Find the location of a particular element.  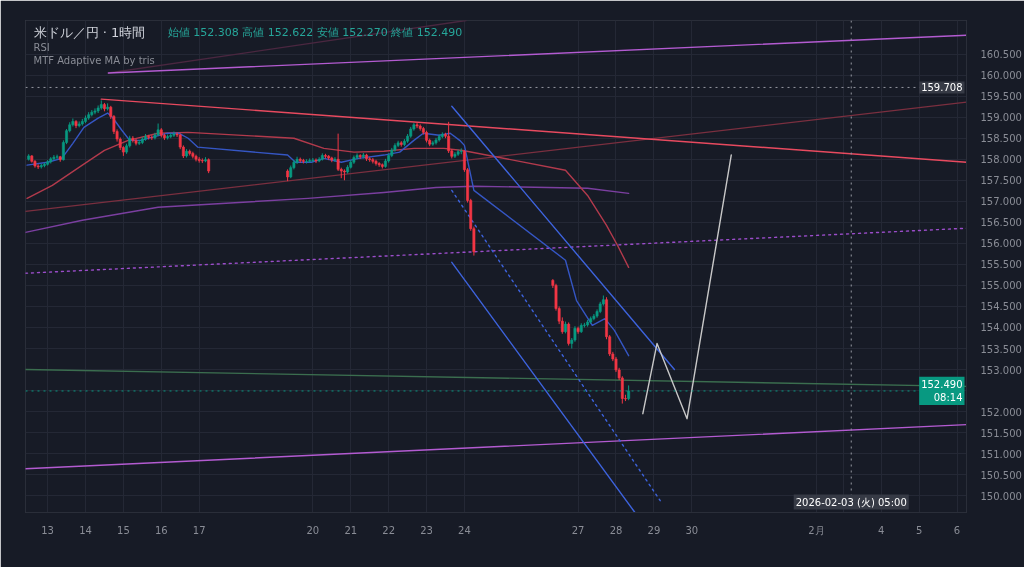

ref-line-label: 2026-02-03 (火) 05:00 is located at coordinates (851, 502).